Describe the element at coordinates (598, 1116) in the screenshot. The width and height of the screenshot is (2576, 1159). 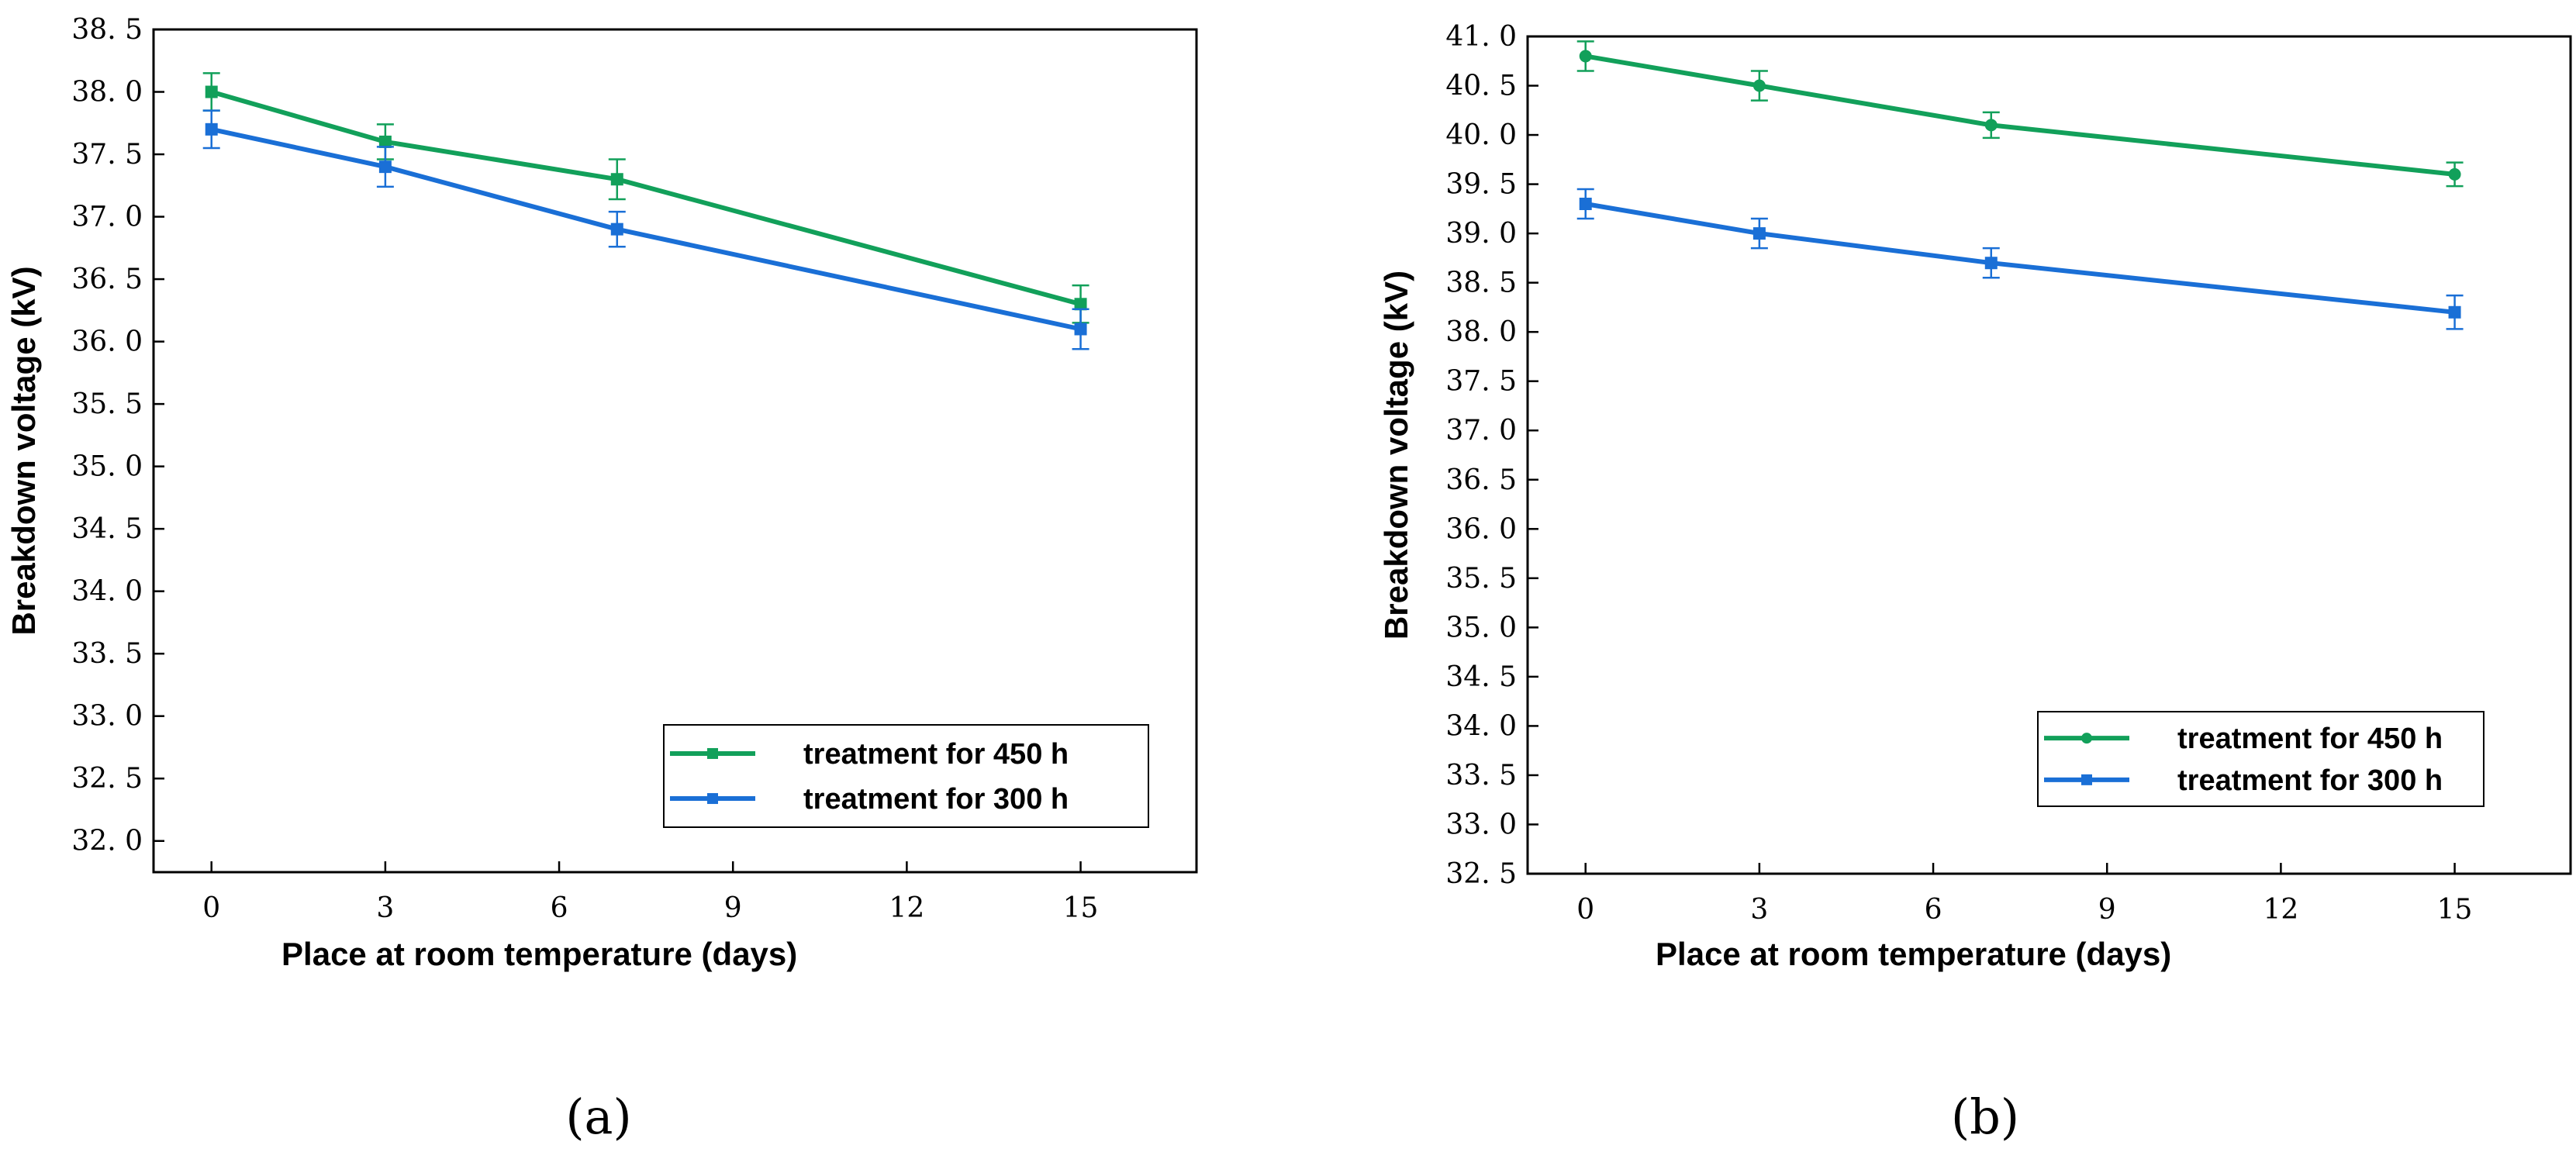
I see `panel-label: (a)` at that location.